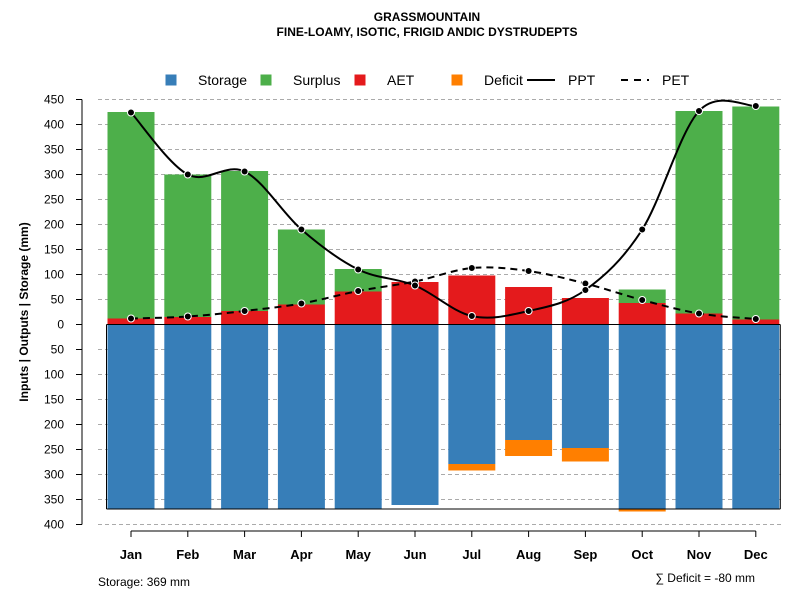  Describe the element at coordinates (582, 80) in the screenshot. I see `legend-label-ppt: PPT` at that location.